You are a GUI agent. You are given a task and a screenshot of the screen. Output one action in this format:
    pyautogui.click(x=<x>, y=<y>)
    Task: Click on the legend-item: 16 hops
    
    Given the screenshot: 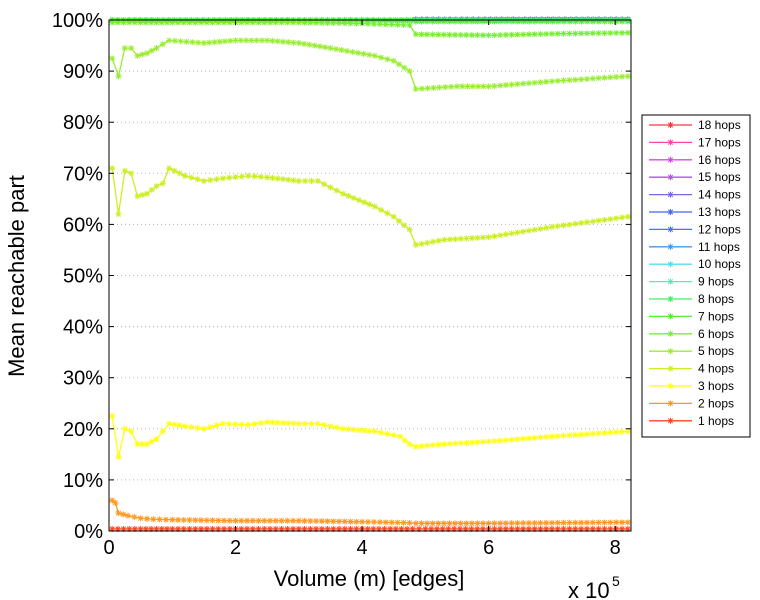 What is the action you would take?
    pyautogui.click(x=695, y=160)
    